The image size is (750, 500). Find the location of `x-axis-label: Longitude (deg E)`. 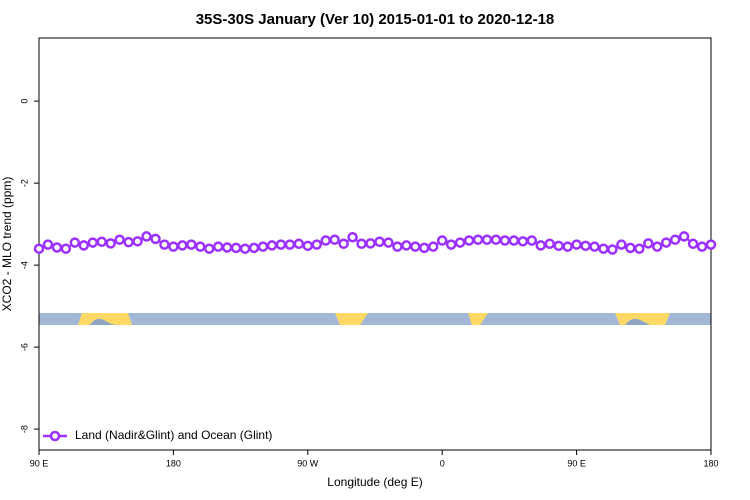

x-axis-label: Longitude (deg E) is located at coordinates (374, 482).